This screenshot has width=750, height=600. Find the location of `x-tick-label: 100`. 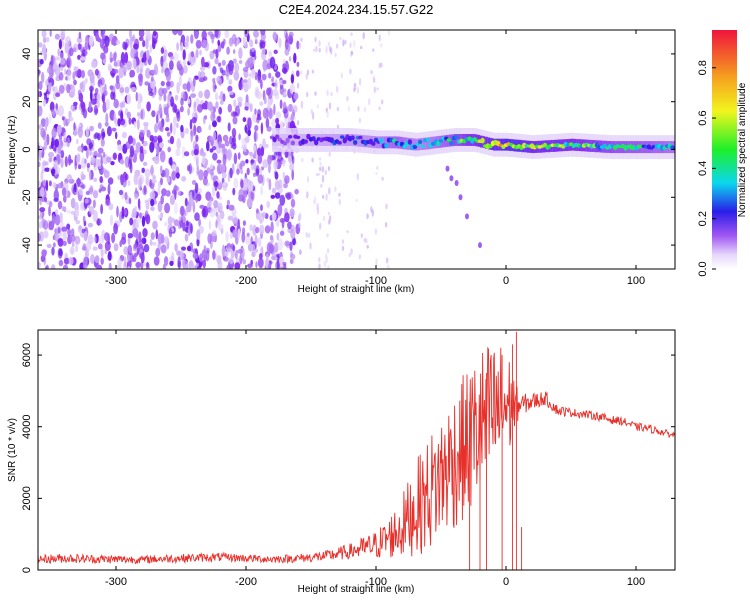

x-tick-label: 100 is located at coordinates (636, 281).